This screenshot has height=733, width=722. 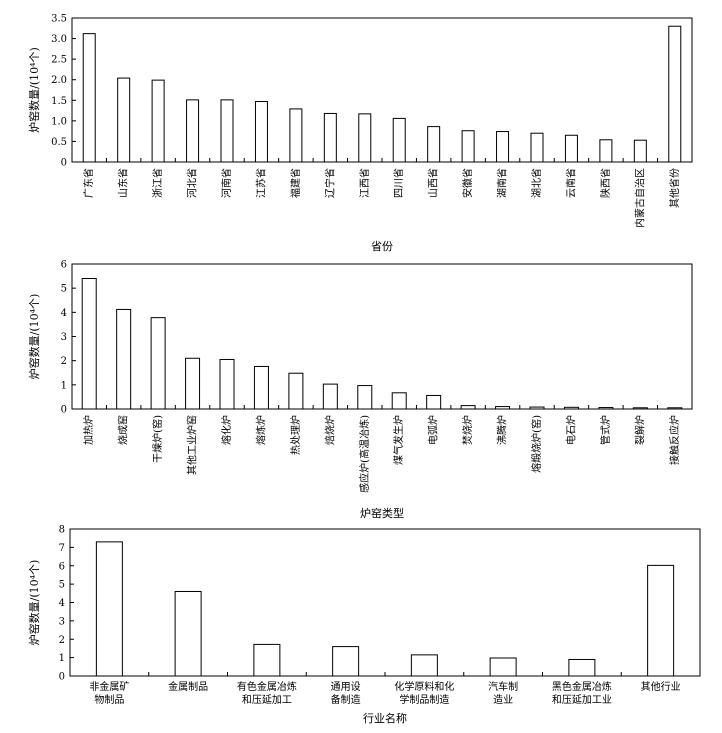 What do you see at coordinates (570, 183) in the screenshot?
I see `x-tick-label: 云南省` at bounding box center [570, 183].